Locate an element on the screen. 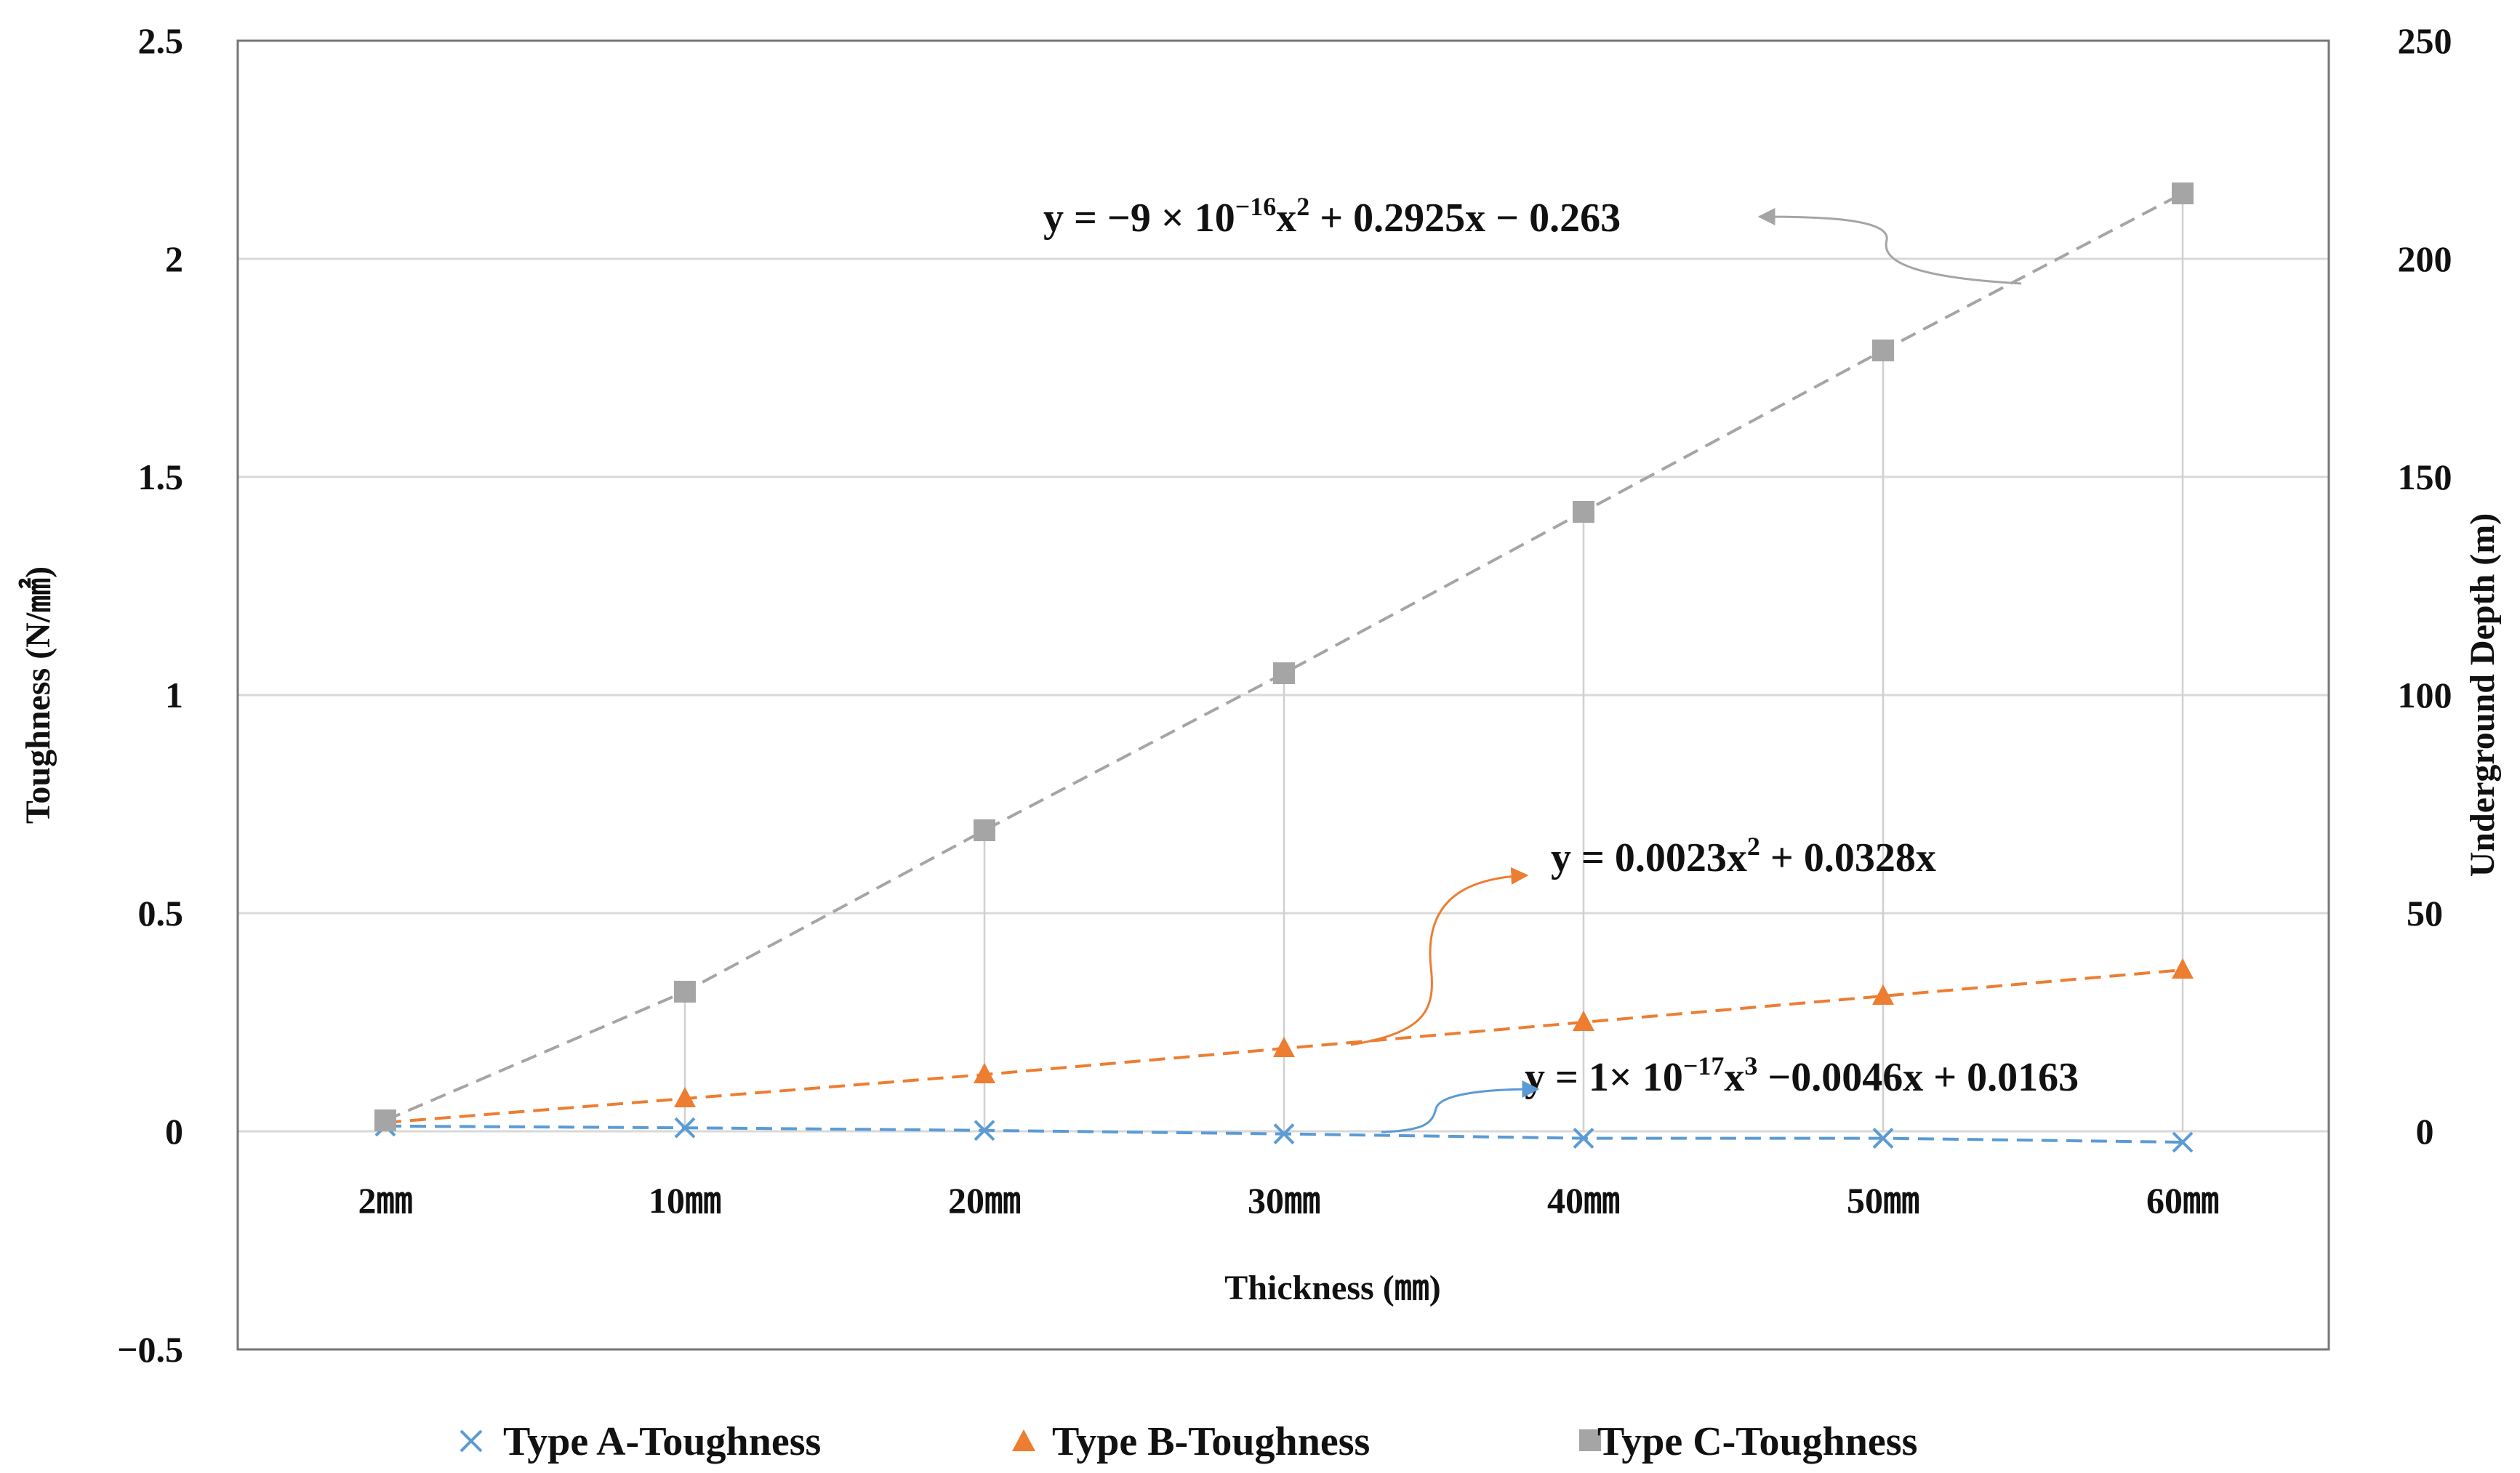 This screenshot has height=1473, width=2520. y-tick-label: 1 is located at coordinates (174, 695).